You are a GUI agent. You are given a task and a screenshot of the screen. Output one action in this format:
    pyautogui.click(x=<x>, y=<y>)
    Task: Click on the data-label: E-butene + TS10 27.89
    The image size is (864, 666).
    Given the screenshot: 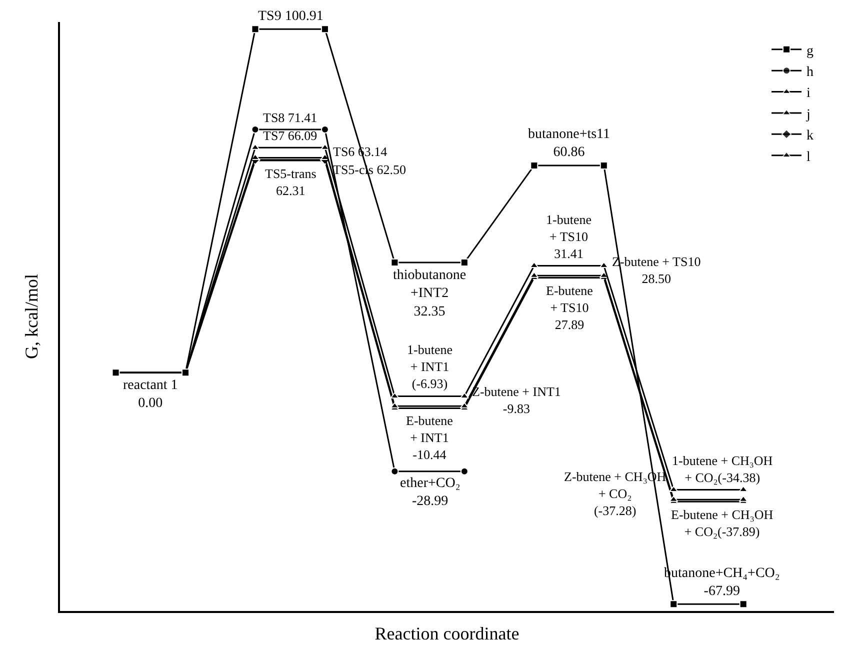 What is the action you would take?
    pyautogui.click(x=570, y=307)
    